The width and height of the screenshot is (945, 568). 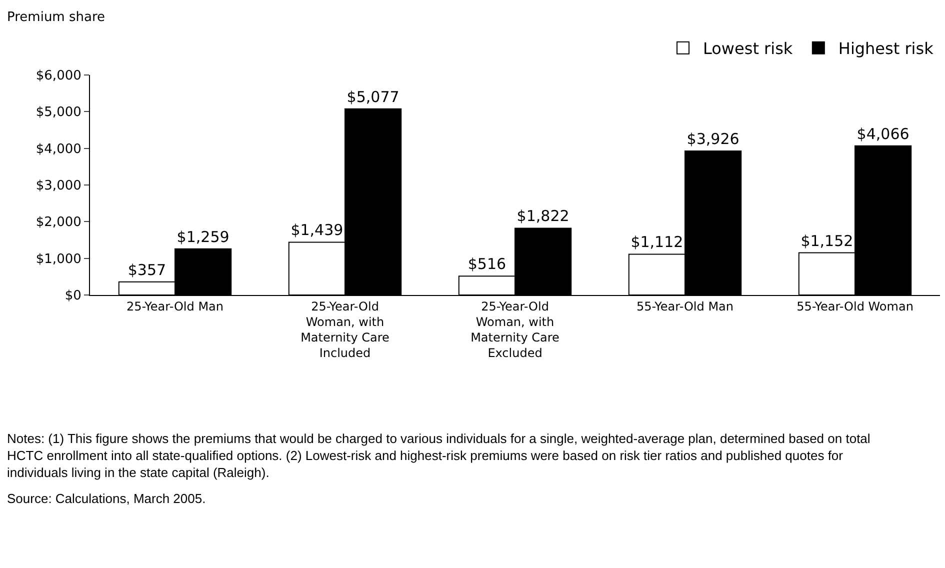 I want to click on y-axis-title: Premium share, so click(x=56, y=17).